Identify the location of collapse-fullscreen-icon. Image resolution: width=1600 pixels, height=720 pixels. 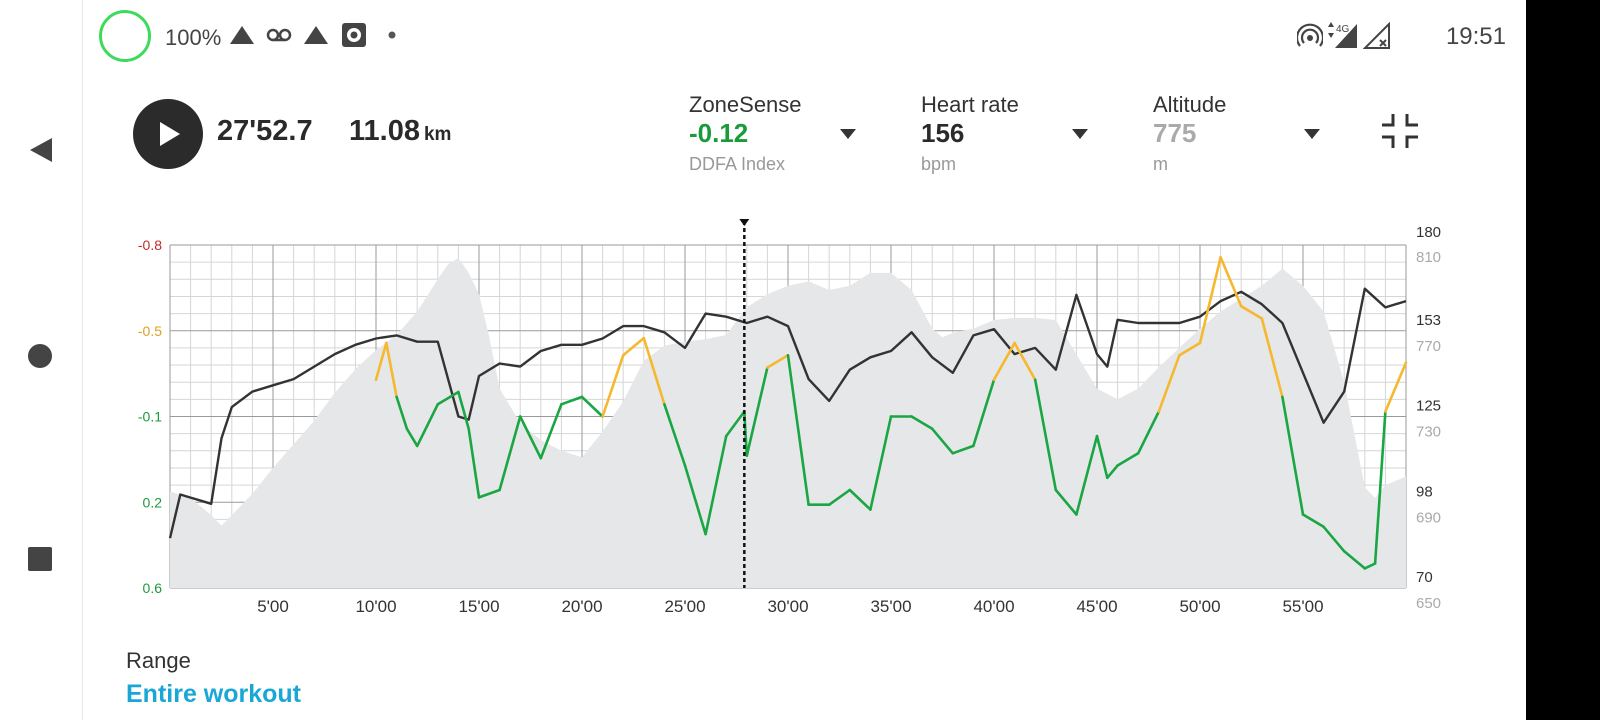
(1400, 131).